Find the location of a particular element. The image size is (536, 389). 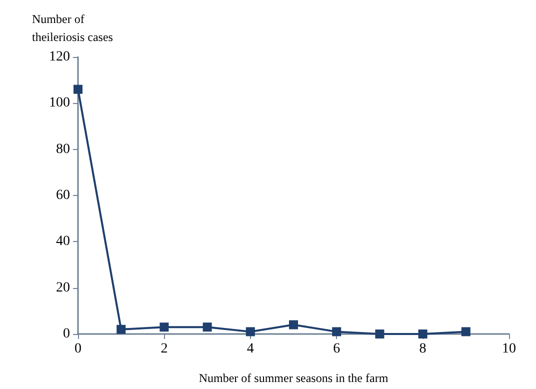

y-tick-label: 120 is located at coordinates (59, 57).